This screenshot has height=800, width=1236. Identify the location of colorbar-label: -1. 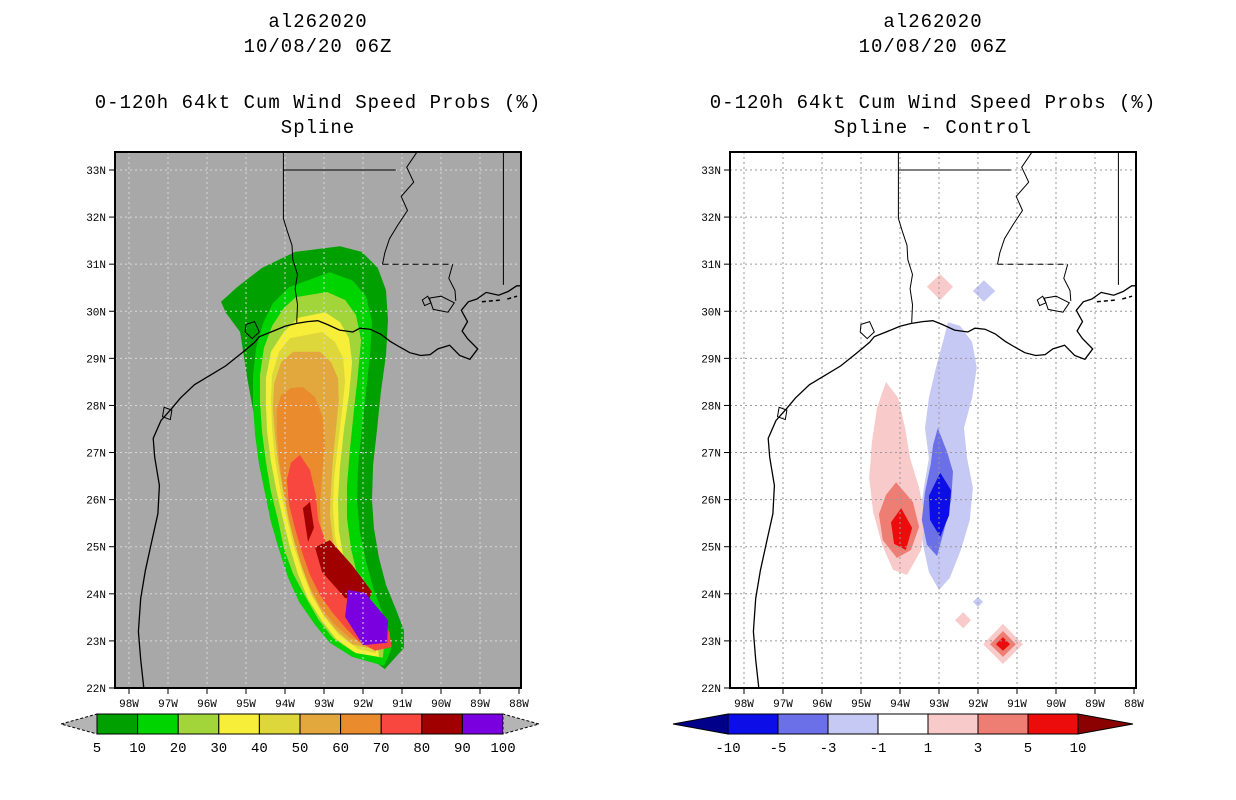
(878, 749).